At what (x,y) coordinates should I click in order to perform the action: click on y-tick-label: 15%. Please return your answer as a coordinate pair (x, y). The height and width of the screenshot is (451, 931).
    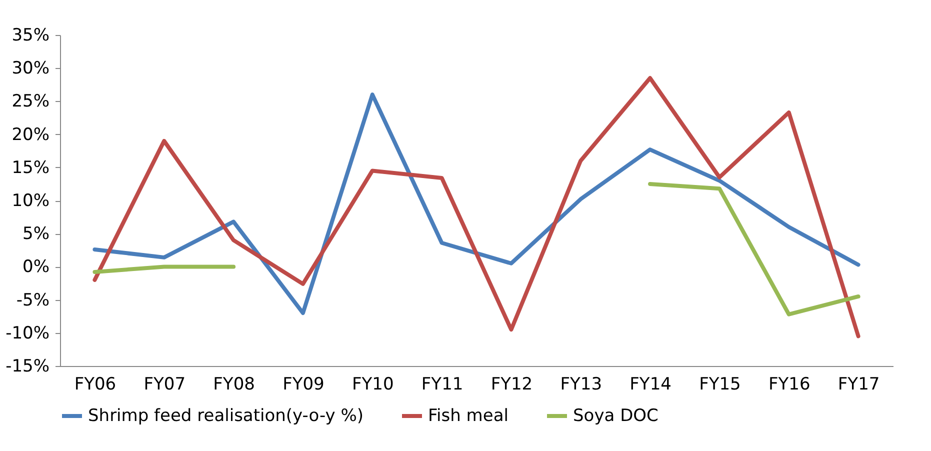
    Looking at the image, I should click on (31, 168).